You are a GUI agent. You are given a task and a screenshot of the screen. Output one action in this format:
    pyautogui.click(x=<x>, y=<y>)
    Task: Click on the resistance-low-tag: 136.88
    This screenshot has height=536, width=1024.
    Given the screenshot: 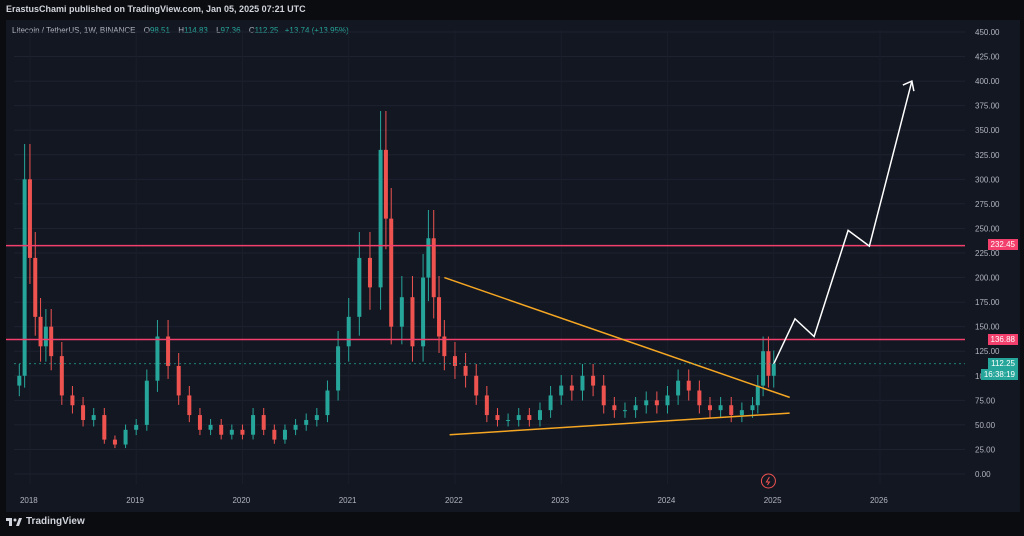 What is the action you would take?
    pyautogui.click(x=1002, y=339)
    